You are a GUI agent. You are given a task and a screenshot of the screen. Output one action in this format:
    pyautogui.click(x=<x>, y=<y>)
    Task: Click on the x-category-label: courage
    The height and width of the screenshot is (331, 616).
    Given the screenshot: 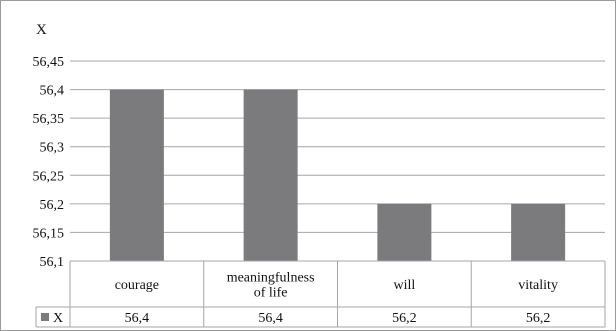 What is the action you would take?
    pyautogui.click(x=137, y=285)
    